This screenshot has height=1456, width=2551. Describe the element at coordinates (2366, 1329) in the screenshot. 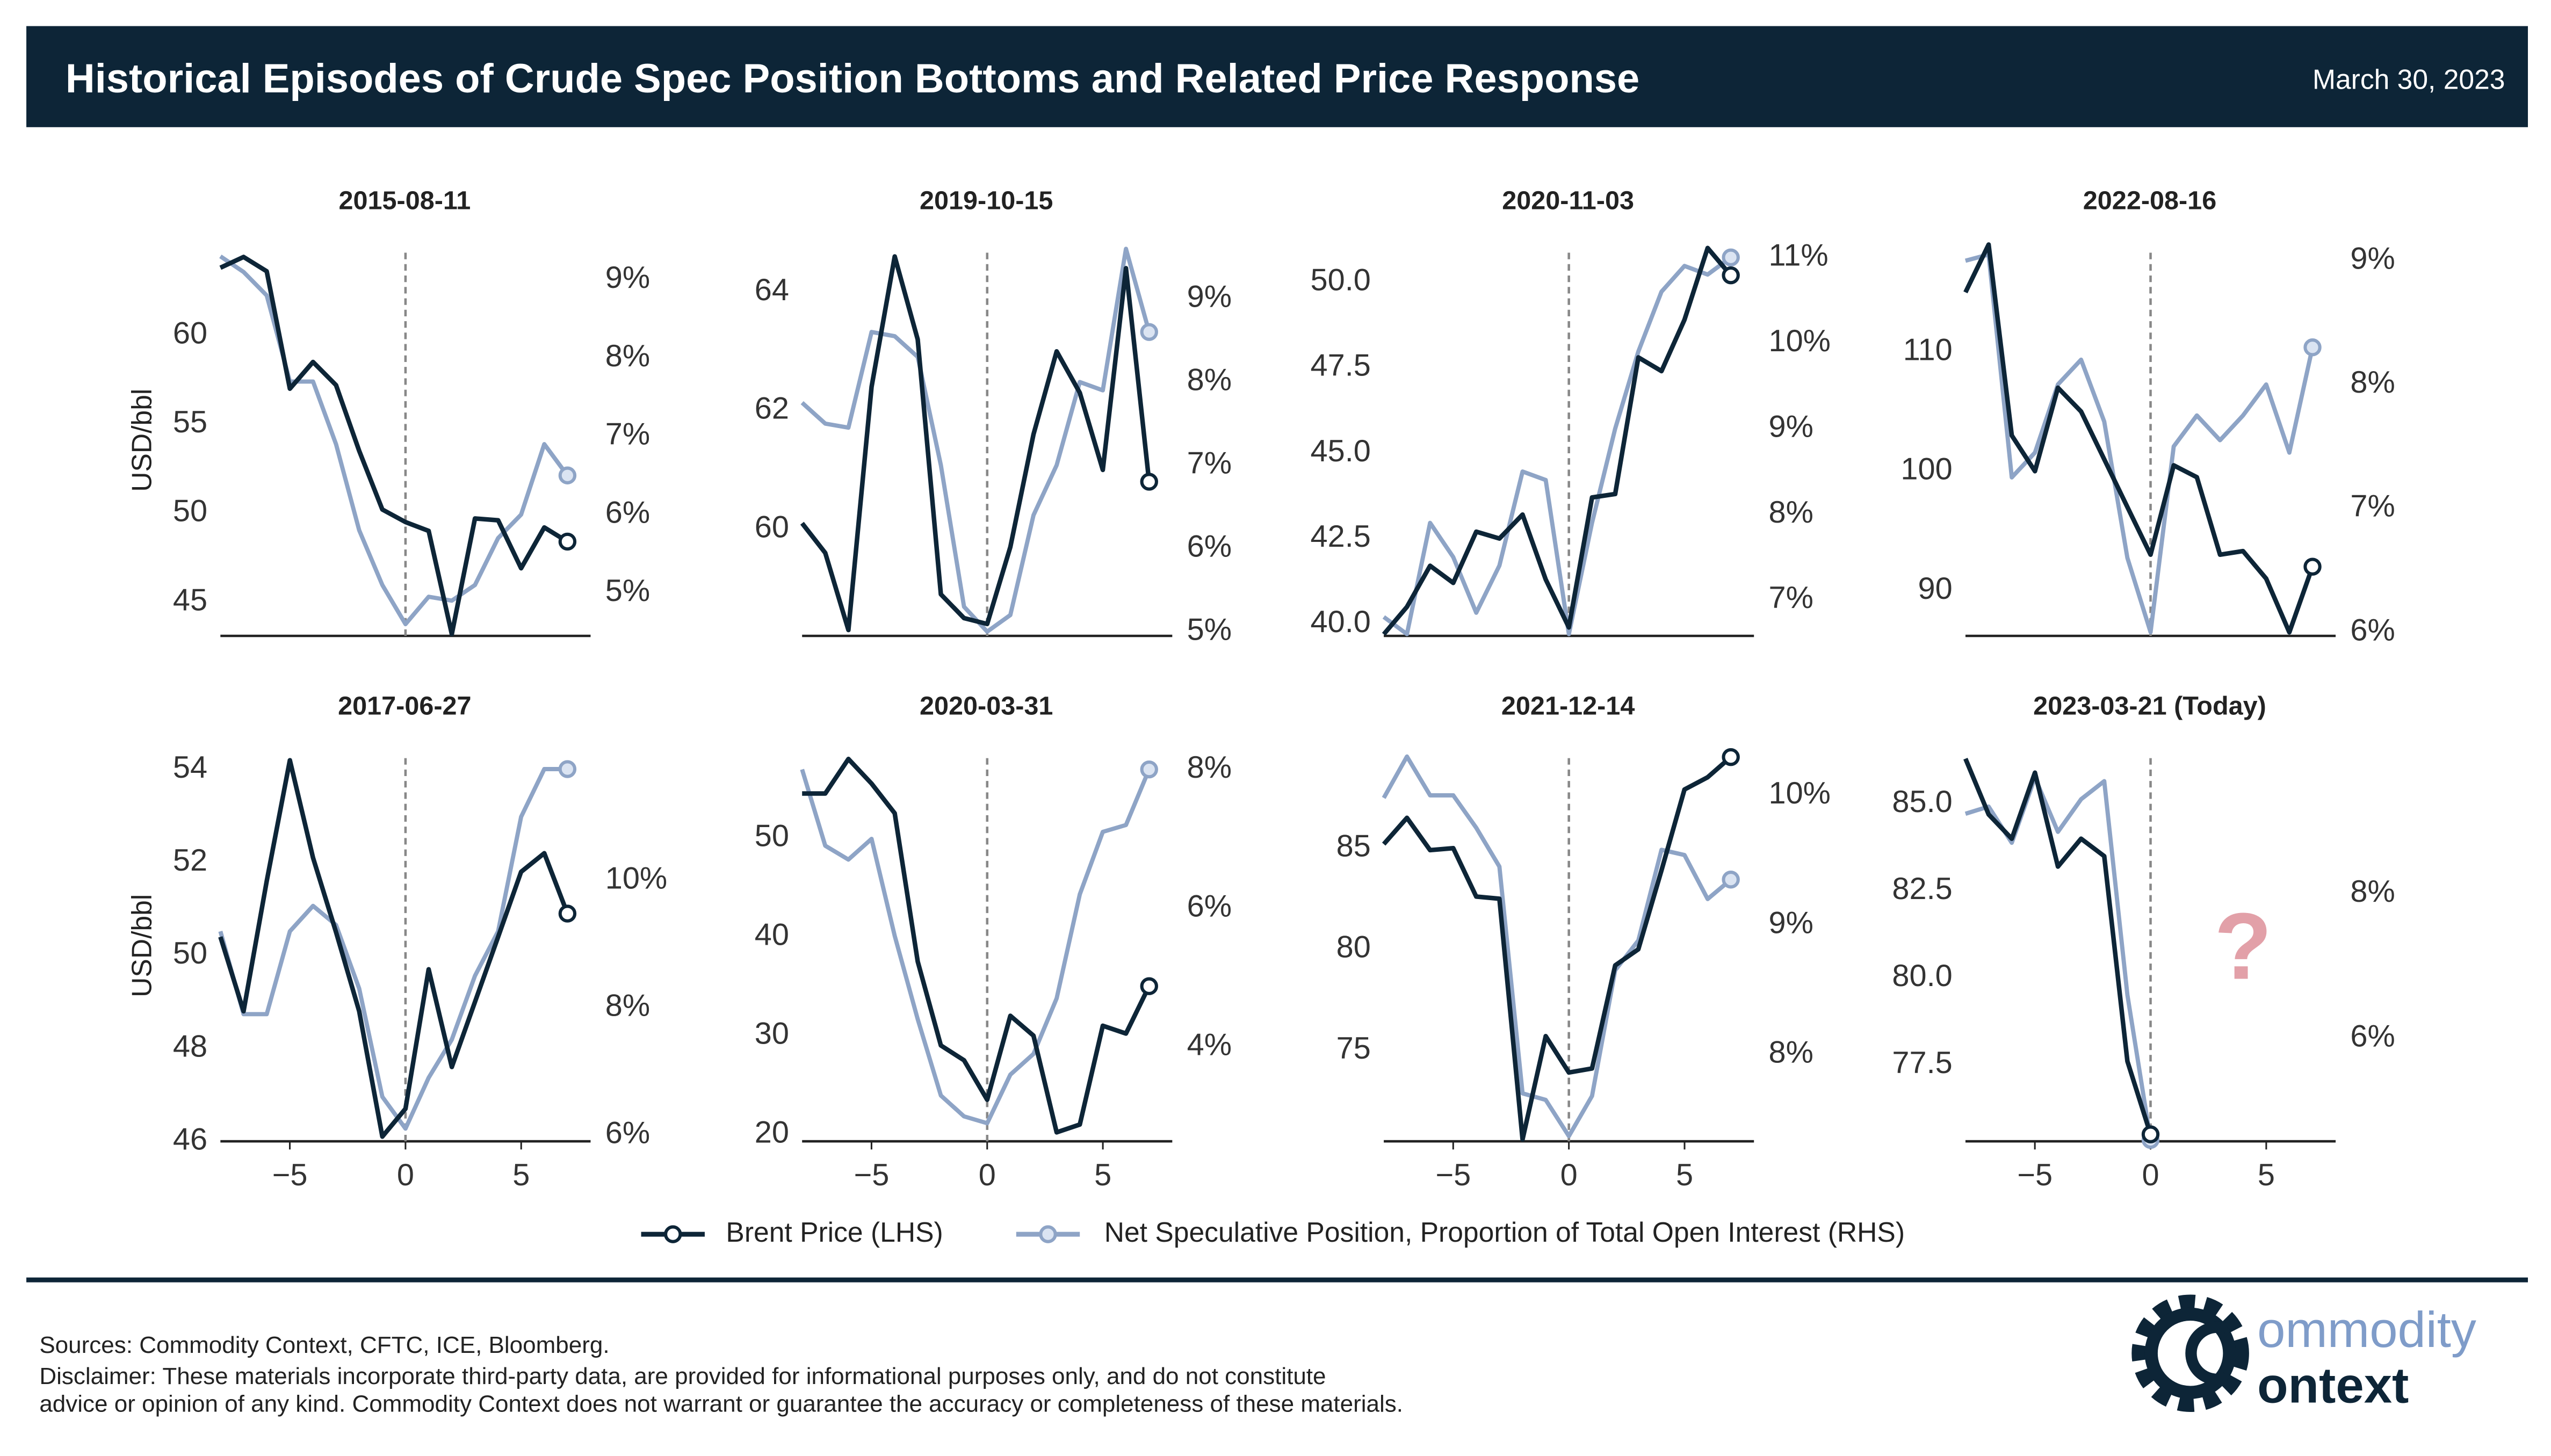

I see `logo-text: ommodity` at that location.